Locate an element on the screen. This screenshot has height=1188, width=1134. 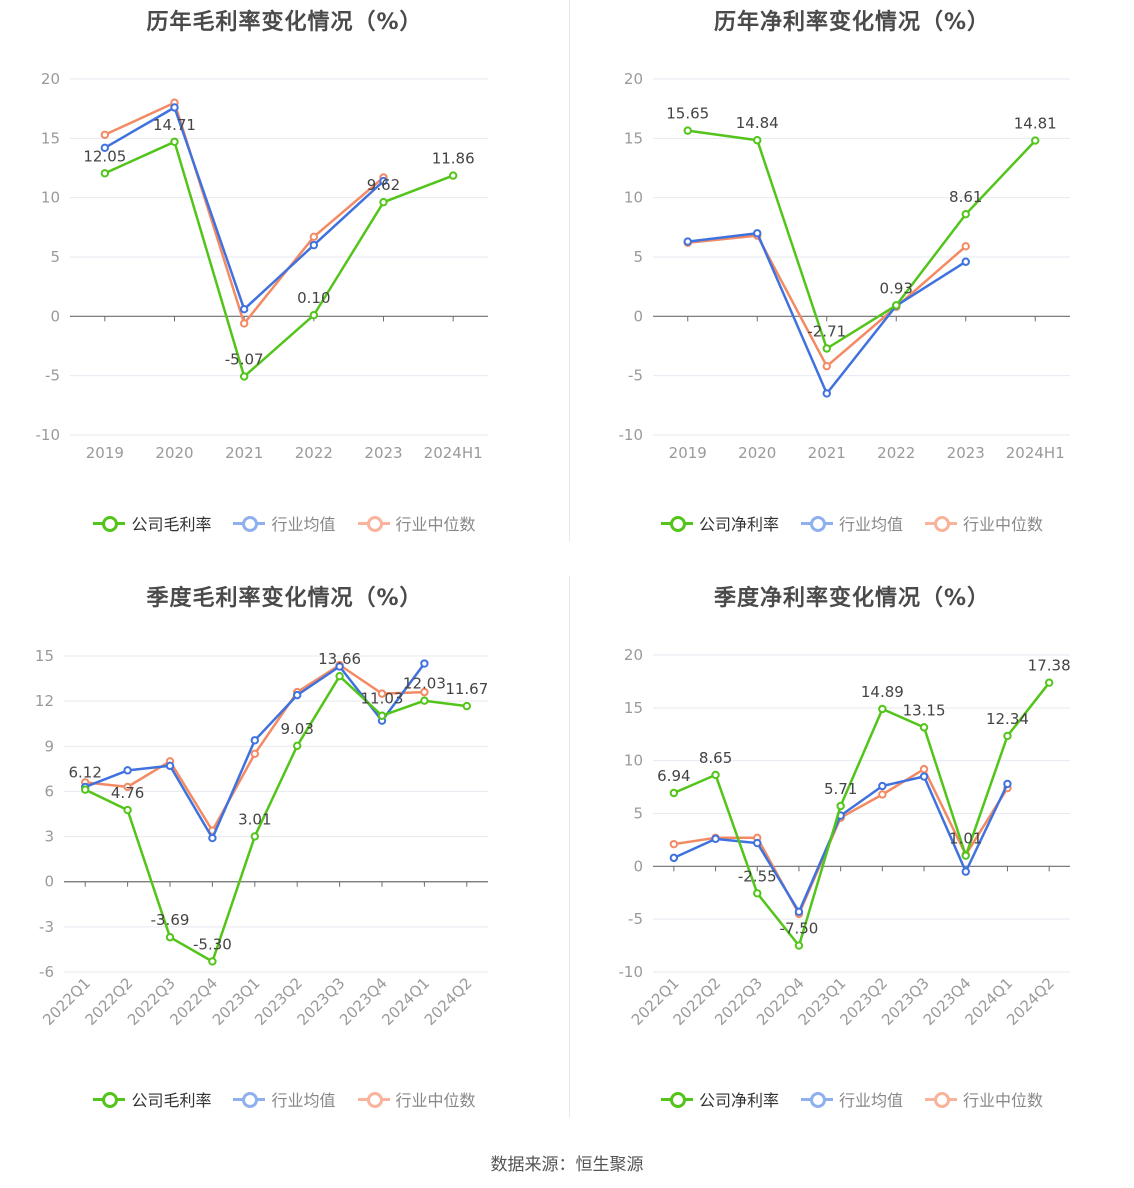
y-tick-label: -3 is located at coordinates (46, 927).